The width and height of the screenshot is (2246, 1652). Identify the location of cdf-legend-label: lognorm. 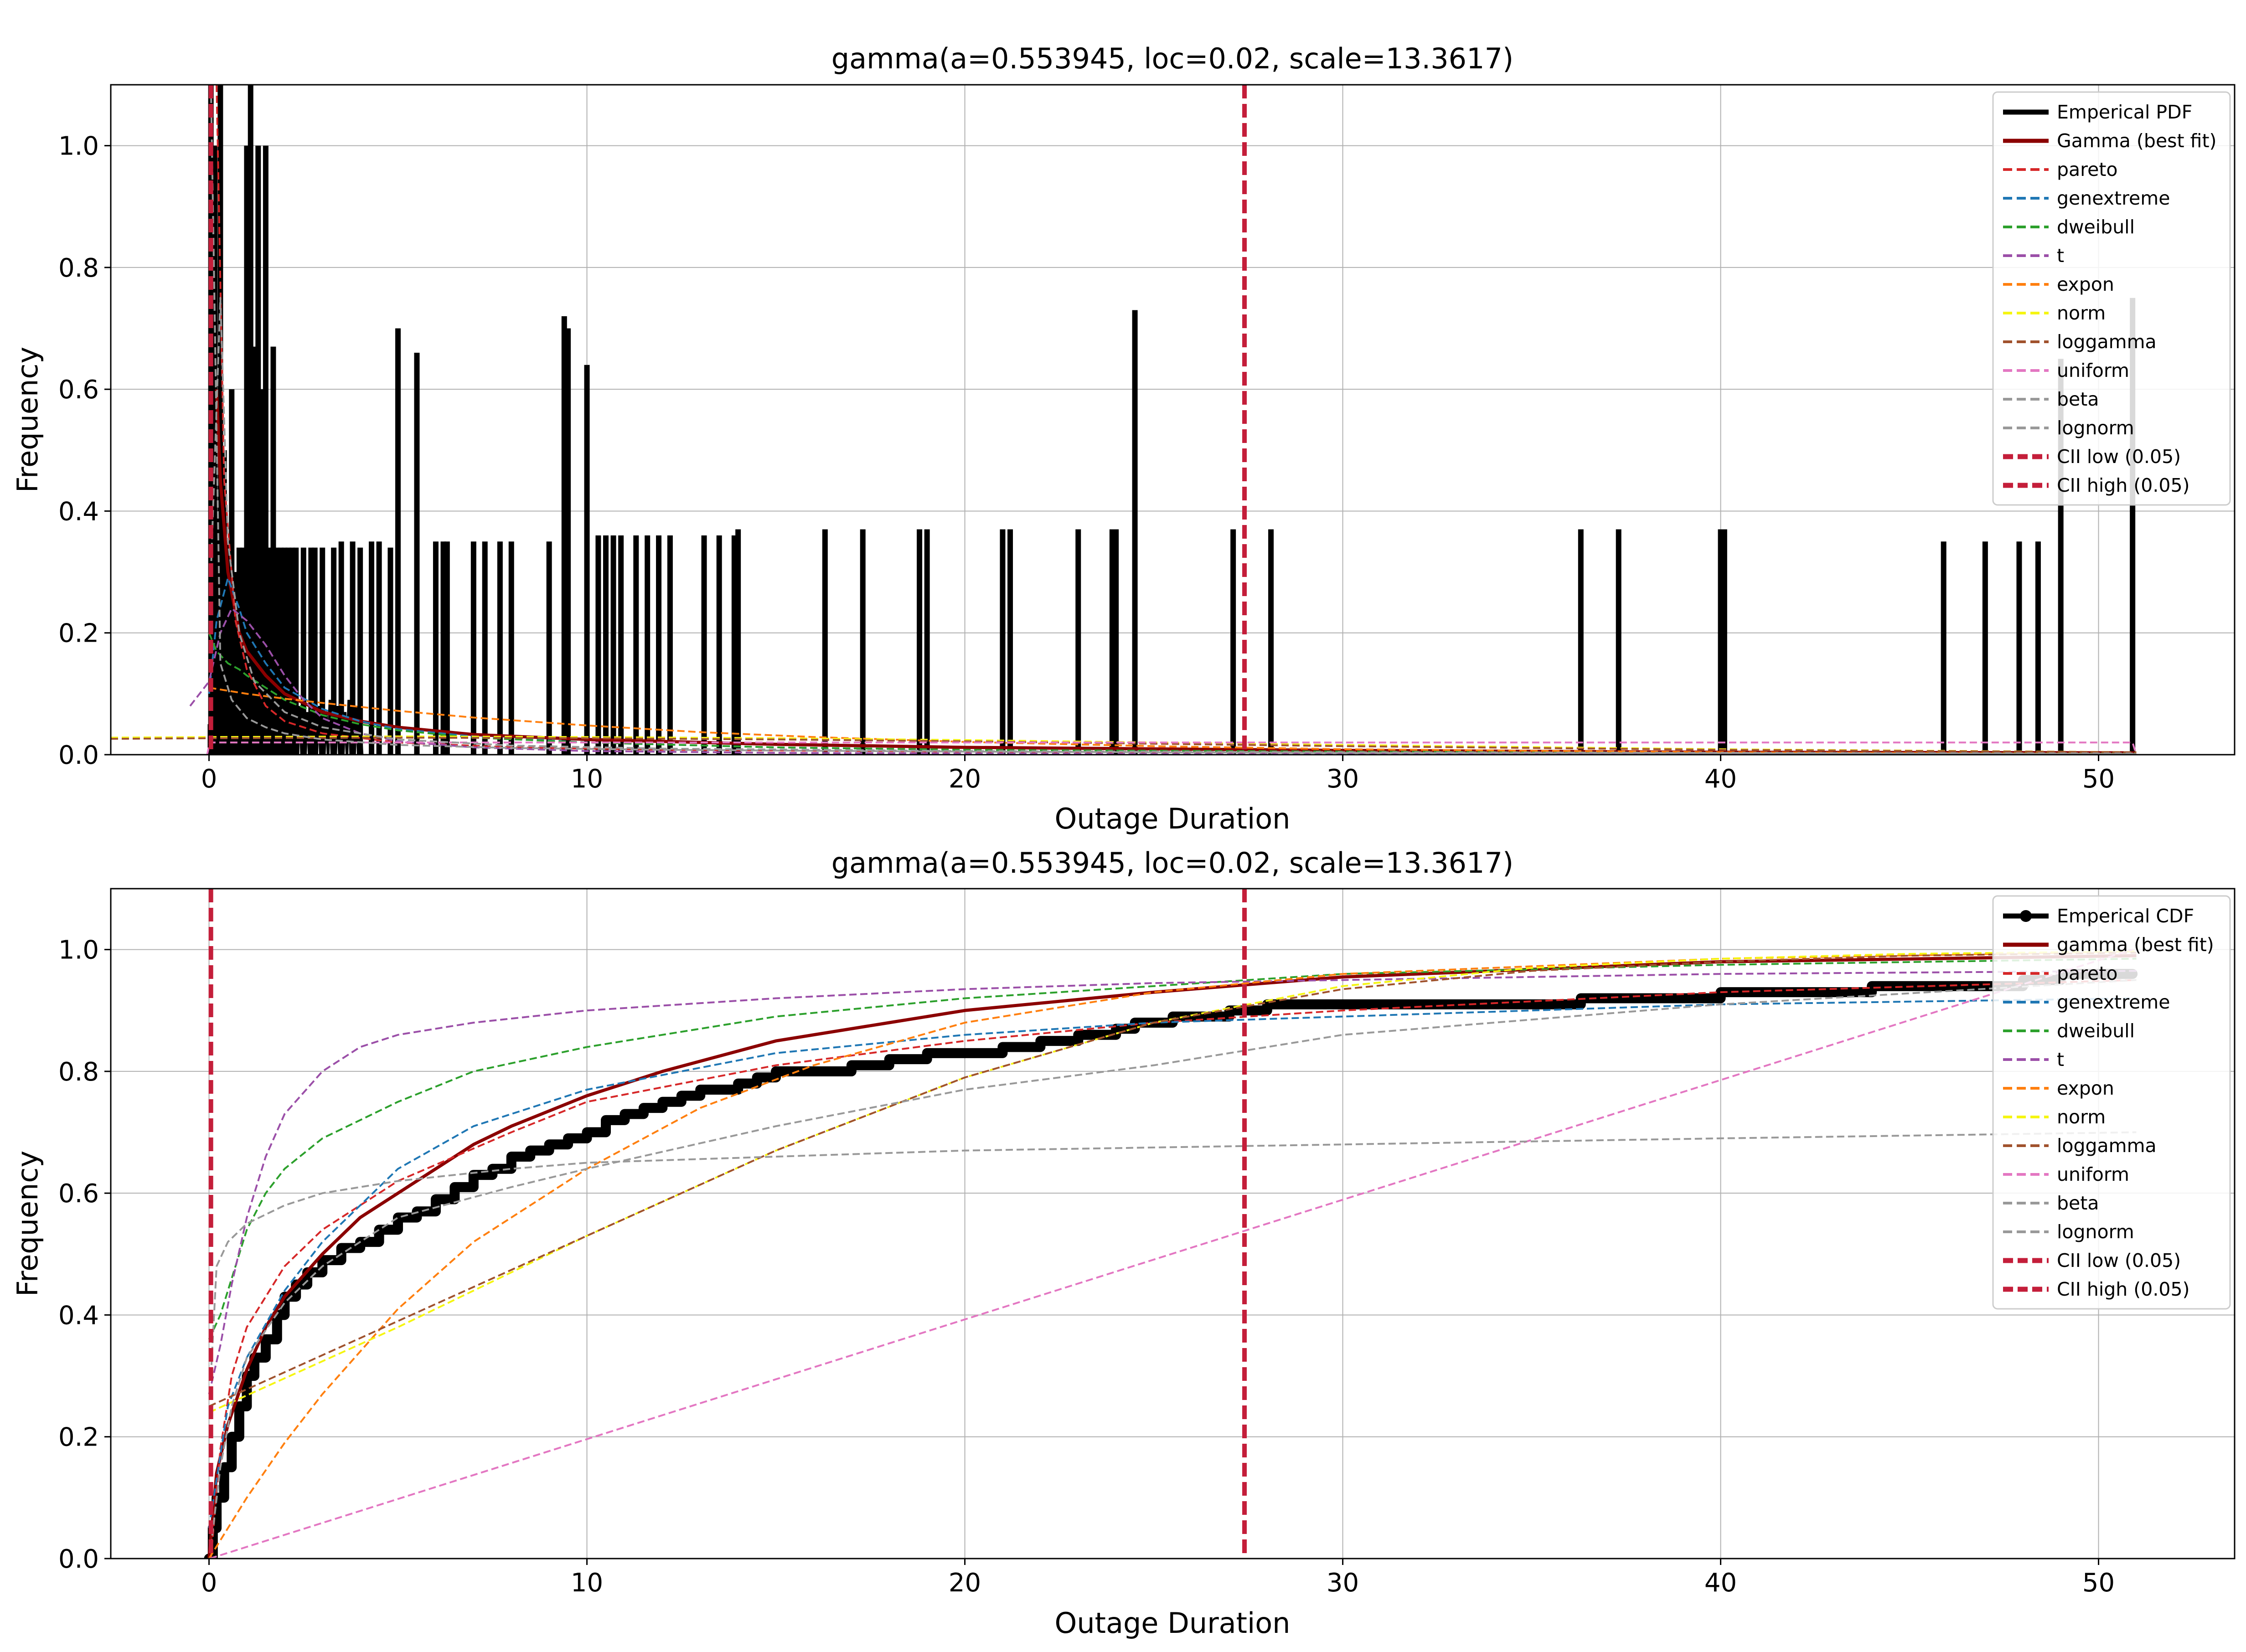
(2095, 1232).